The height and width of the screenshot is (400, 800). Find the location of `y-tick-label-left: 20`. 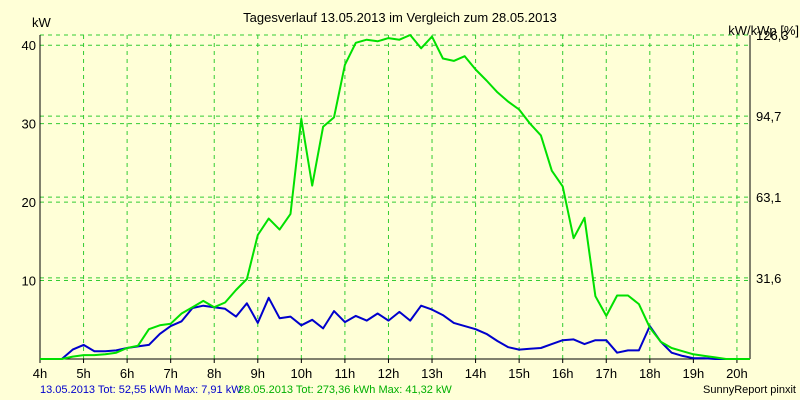

y-tick-label-left: 20 is located at coordinates (29, 202).